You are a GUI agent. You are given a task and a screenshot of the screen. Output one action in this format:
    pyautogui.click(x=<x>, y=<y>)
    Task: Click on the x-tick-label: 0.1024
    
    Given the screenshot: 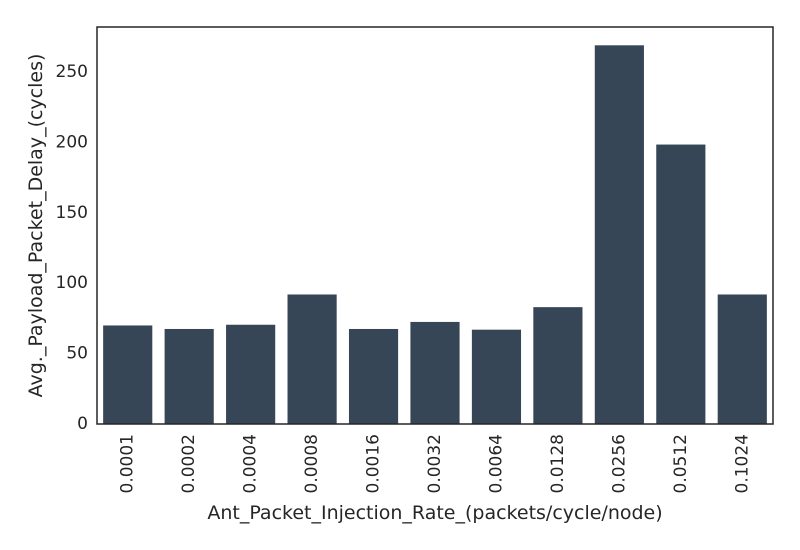 What is the action you would take?
    pyautogui.click(x=742, y=463)
    